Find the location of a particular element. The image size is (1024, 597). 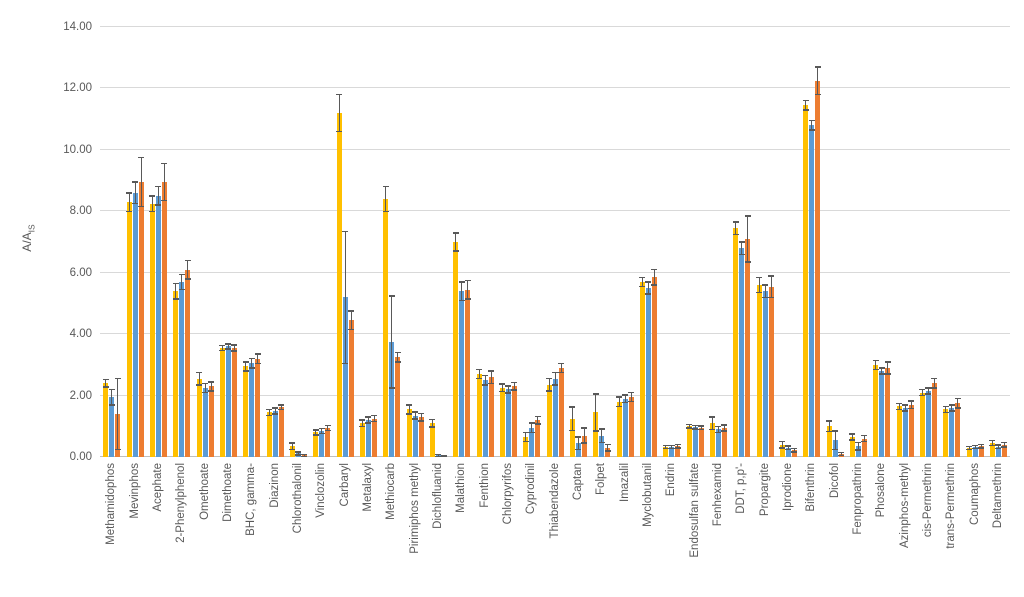

x-category-label: Omethoate is located at coordinates (204, 491).